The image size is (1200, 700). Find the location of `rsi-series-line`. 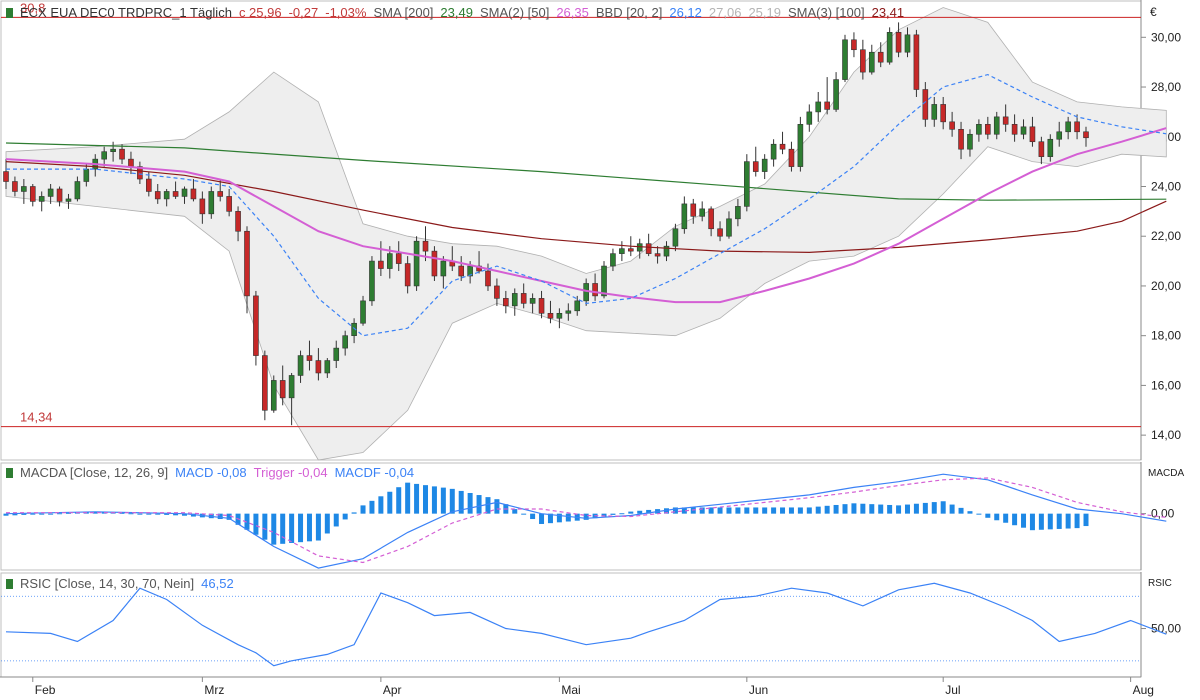

rsi-series-line is located at coordinates (586, 624).